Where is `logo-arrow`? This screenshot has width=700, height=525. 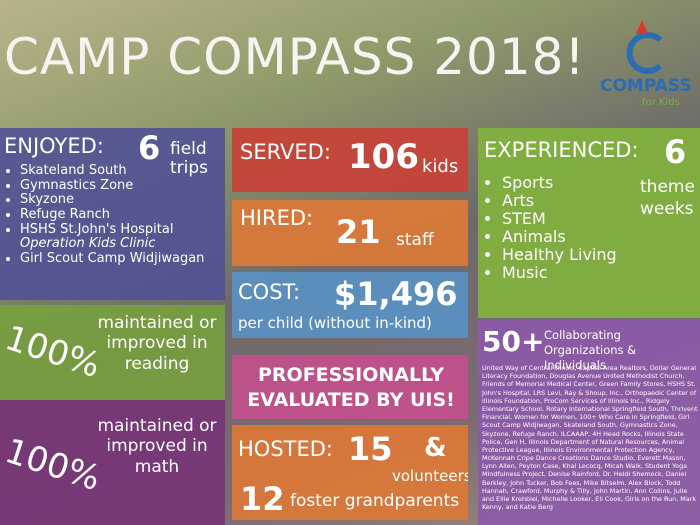 logo-arrow is located at coordinates (642, 27).